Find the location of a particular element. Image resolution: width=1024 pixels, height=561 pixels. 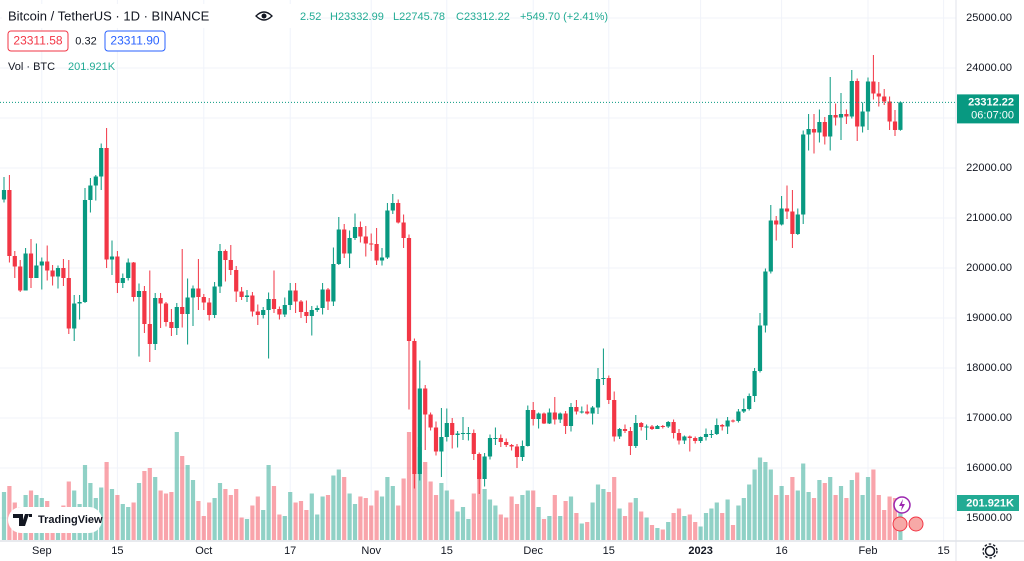

legend-value: L22745.78 is located at coordinates (419, 17).